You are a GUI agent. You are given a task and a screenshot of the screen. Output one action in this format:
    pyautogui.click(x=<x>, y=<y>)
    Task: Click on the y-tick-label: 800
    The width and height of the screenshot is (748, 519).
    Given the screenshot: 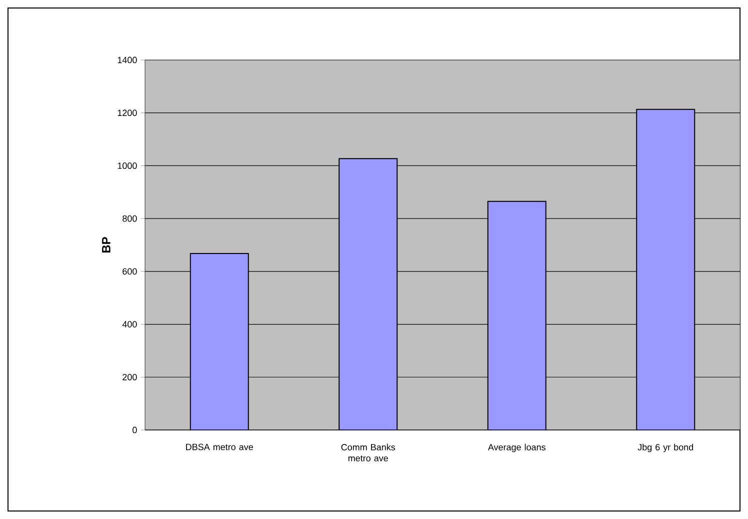 What is the action you would take?
    pyautogui.click(x=129, y=218)
    